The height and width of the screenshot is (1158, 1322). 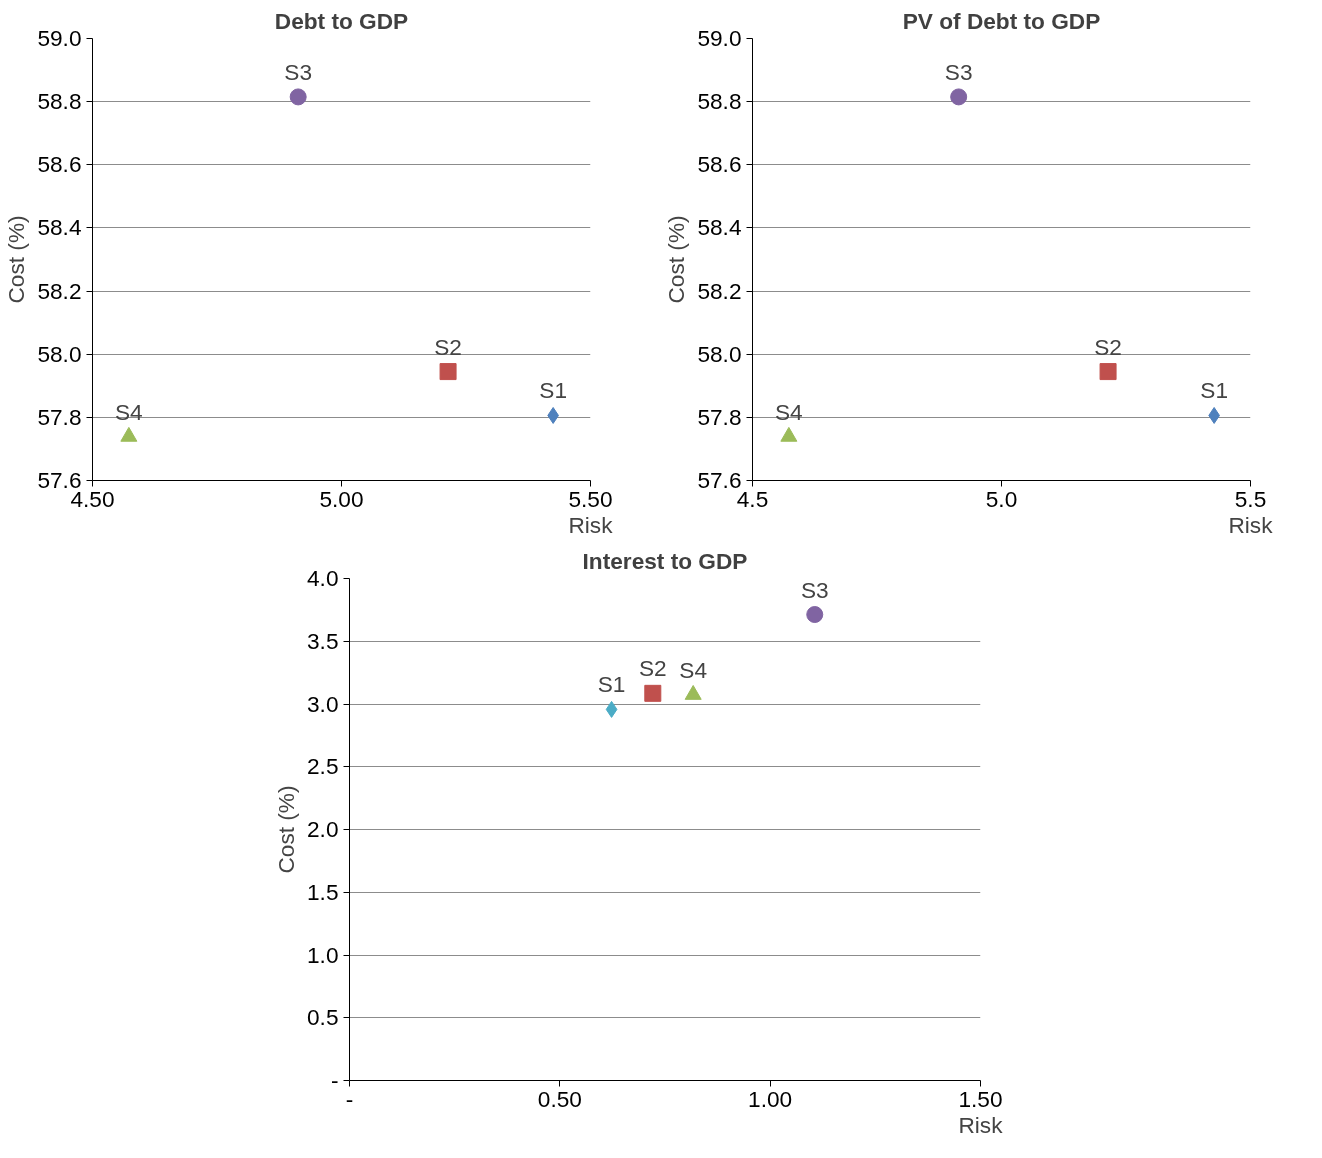 I want to click on x-tick-label: 5.00, so click(x=341, y=498).